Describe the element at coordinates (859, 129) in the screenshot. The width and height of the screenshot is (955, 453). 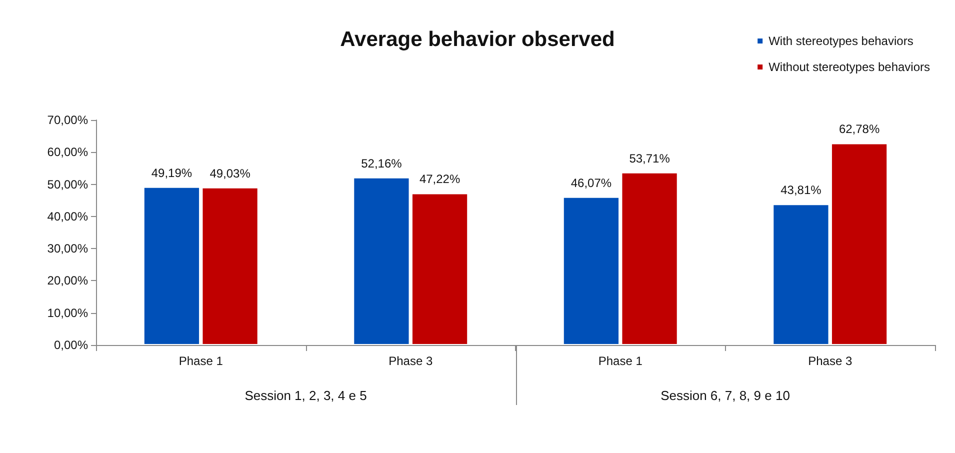
I see `data-label: 62,78%` at that location.